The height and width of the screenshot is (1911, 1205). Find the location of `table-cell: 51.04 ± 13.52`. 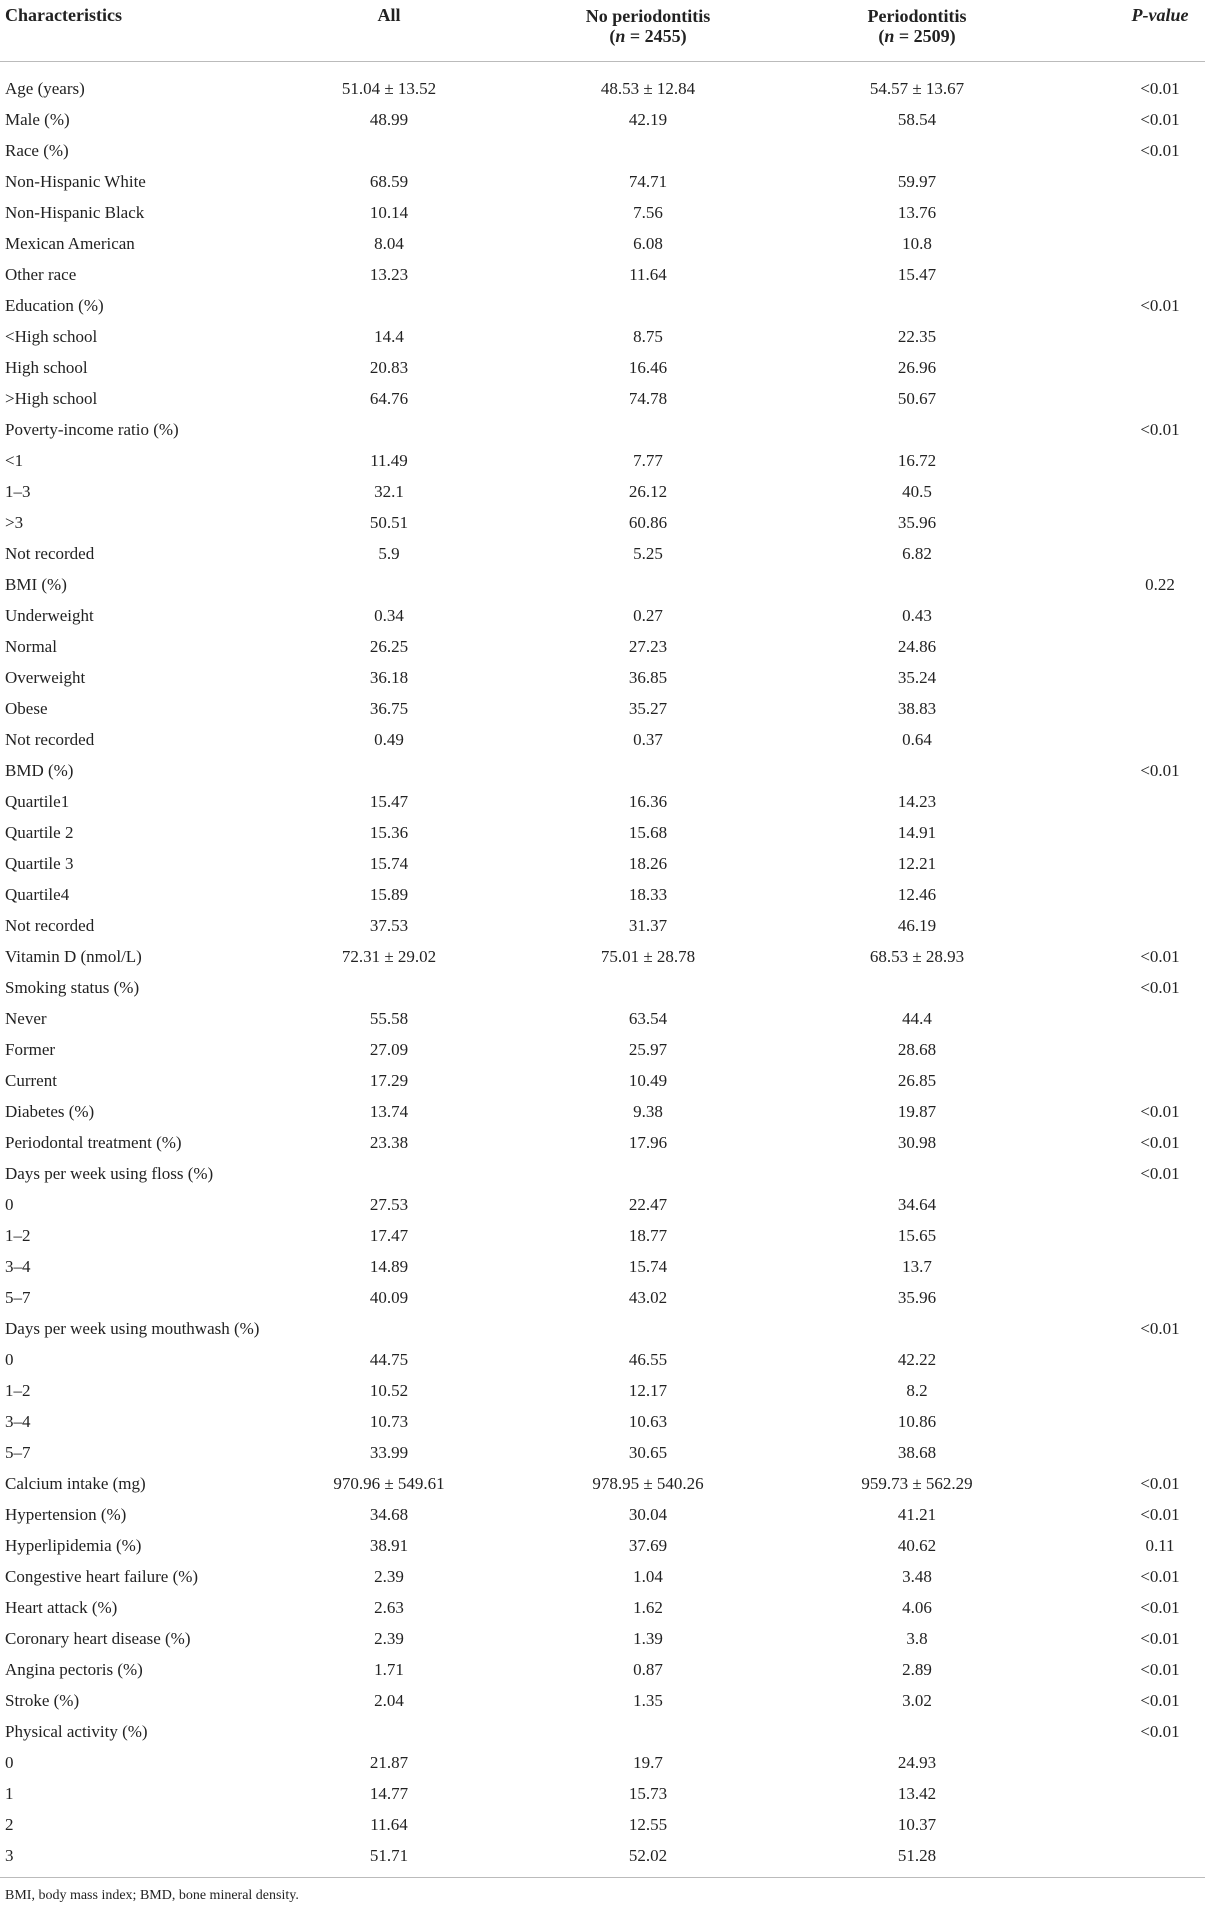

table-cell: 51.04 ± 13.52 is located at coordinates (389, 88).